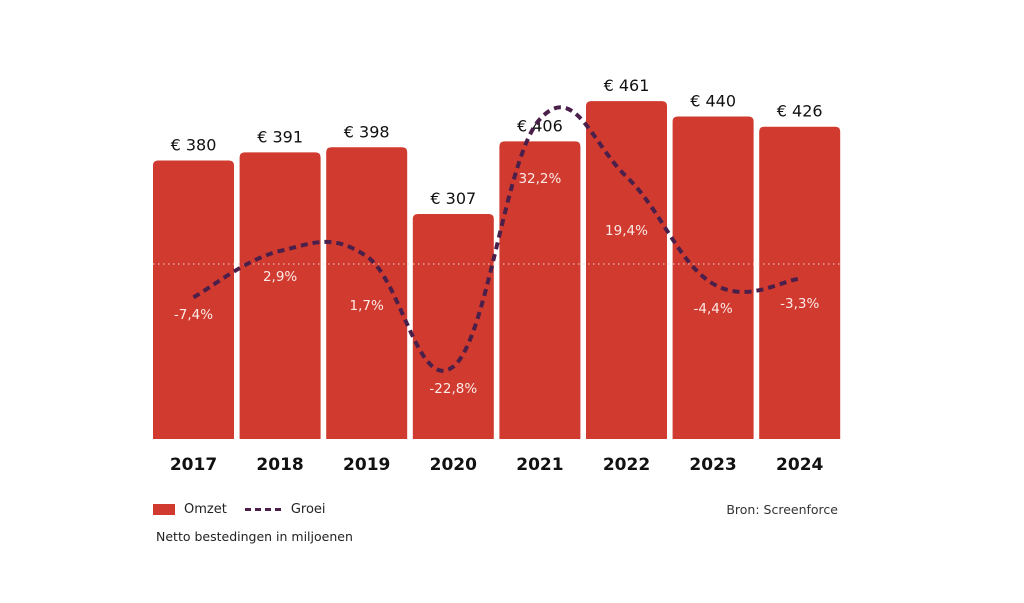 This screenshot has width=1024, height=603. What do you see at coordinates (367, 293) in the screenshot?
I see `bar-2019` at bounding box center [367, 293].